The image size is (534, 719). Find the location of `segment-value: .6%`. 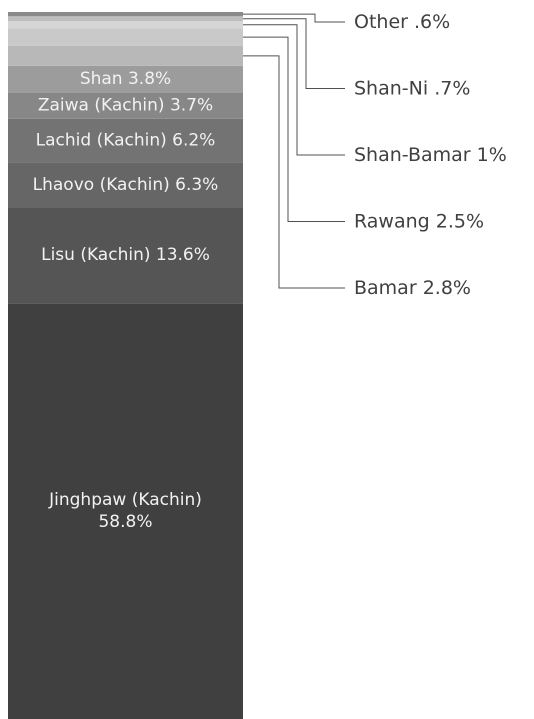

segment-value: .6% is located at coordinates (432, 22).